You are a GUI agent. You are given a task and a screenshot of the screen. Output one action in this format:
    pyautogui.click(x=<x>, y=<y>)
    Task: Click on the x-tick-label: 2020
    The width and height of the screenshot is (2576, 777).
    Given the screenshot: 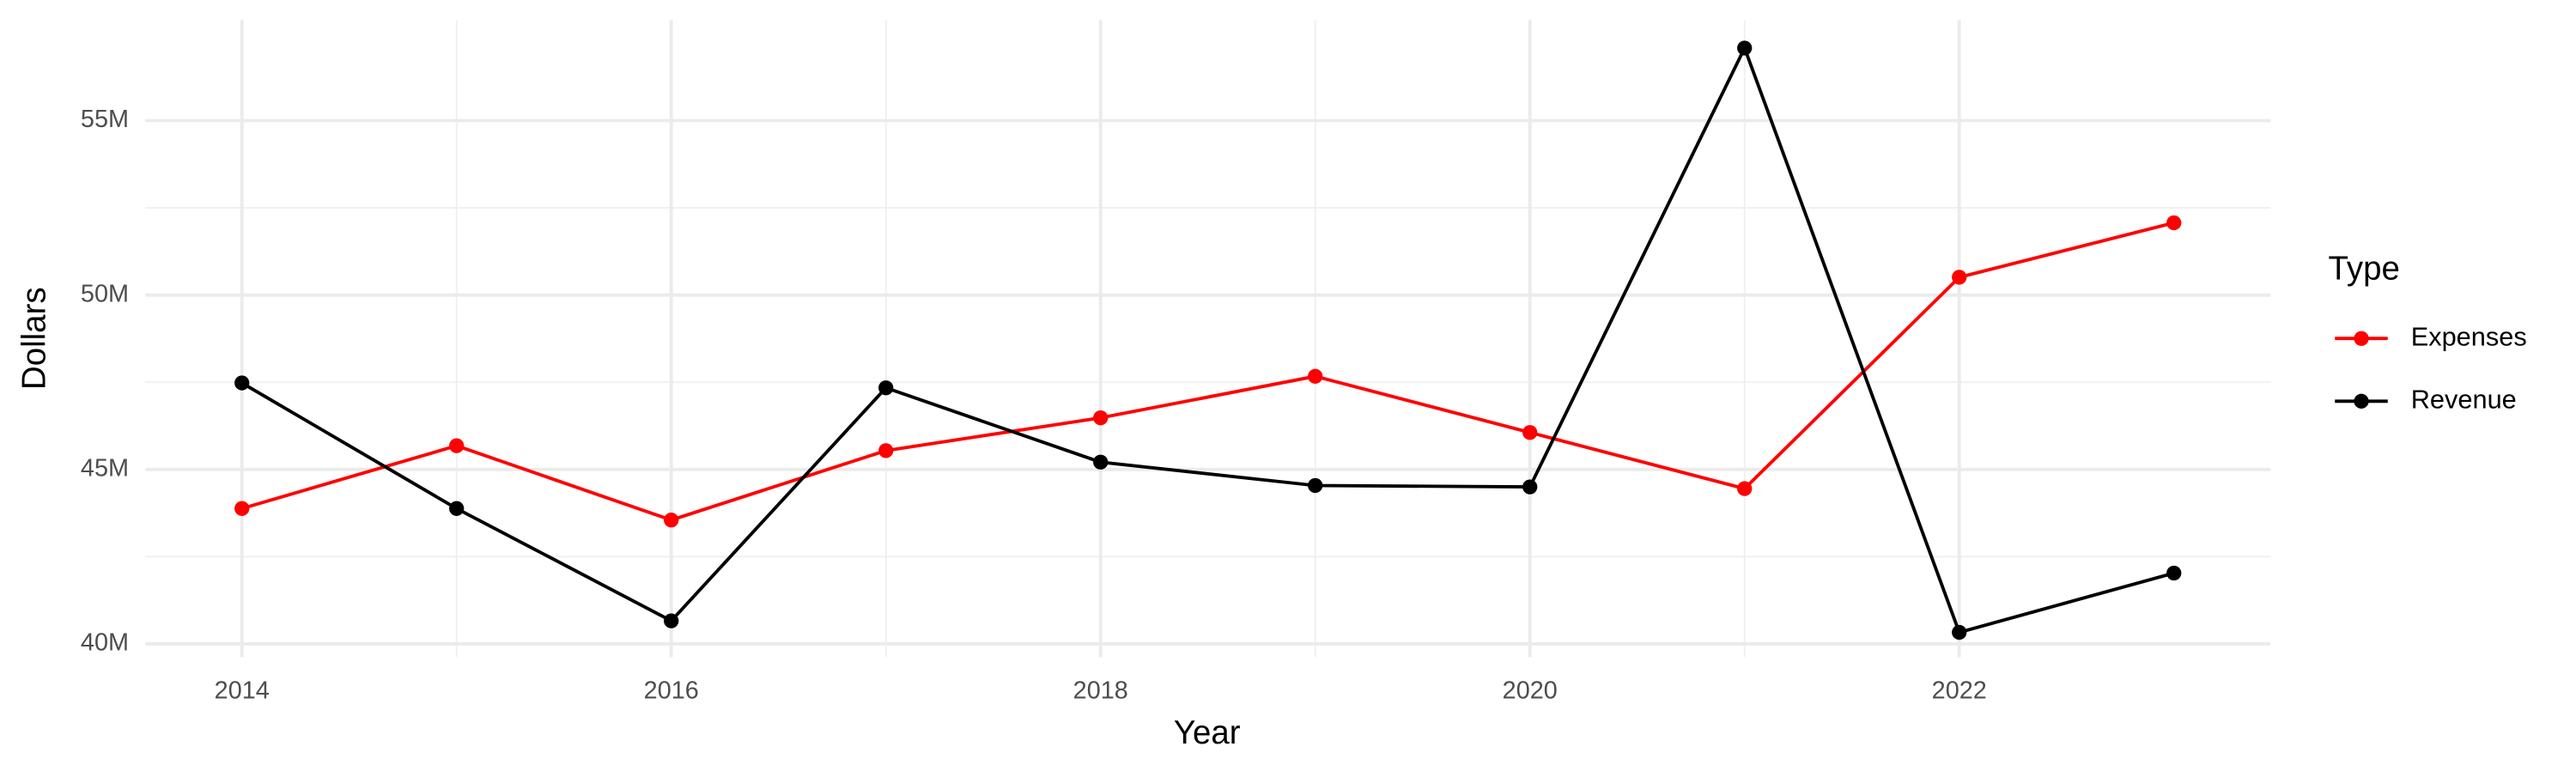 What is the action you would take?
    pyautogui.click(x=1530, y=690)
    